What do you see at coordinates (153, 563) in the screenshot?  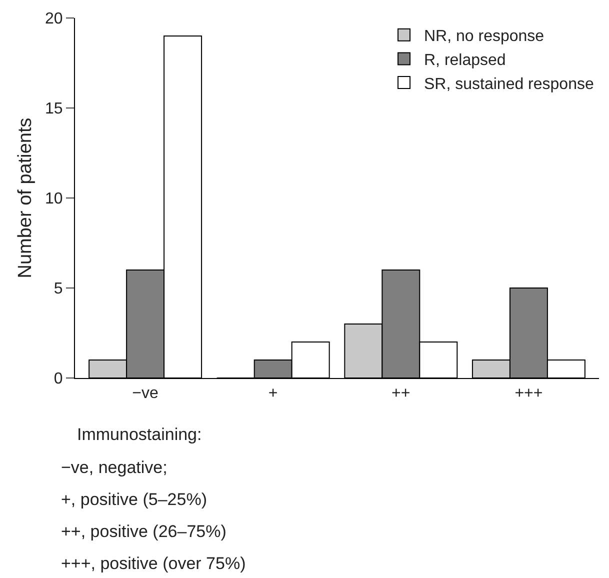 I see `text: +++, positive (over 75%)` at bounding box center [153, 563].